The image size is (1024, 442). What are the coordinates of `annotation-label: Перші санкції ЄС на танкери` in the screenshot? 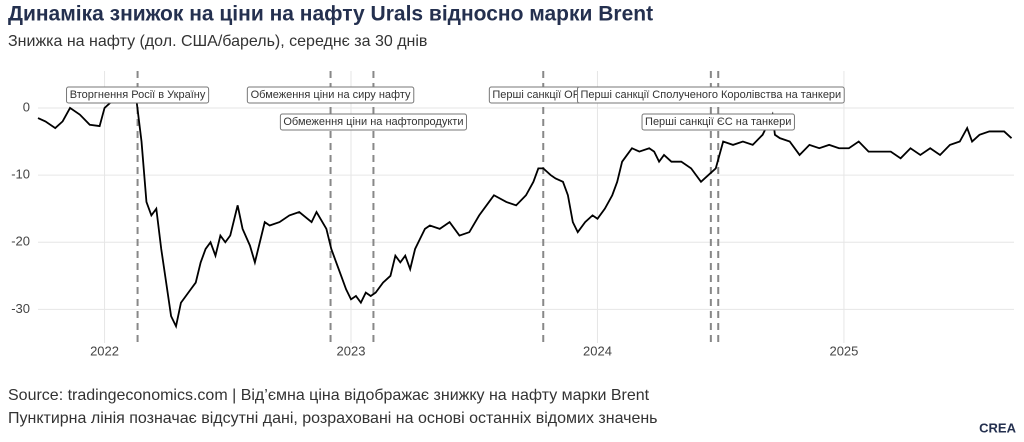 It's located at (718, 122).